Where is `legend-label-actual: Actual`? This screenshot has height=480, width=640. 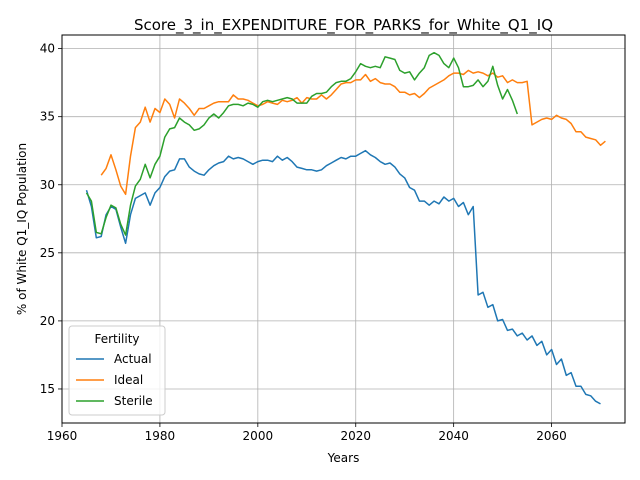 legend-label-actual: Actual is located at coordinates (133, 359).